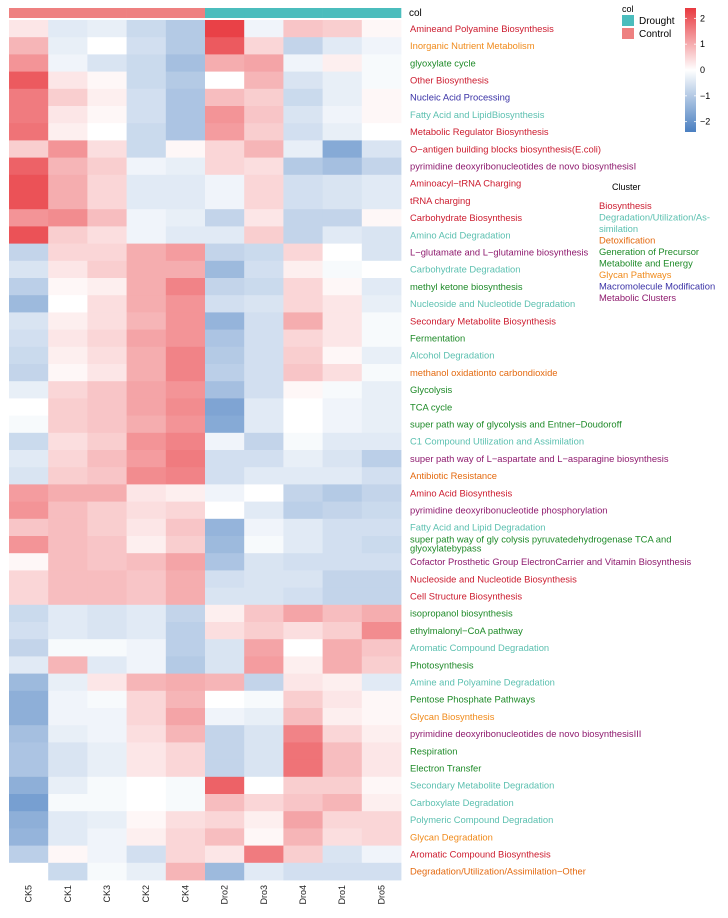 The image size is (728, 918). I want to click on column-label: CK3, so click(107, 894).